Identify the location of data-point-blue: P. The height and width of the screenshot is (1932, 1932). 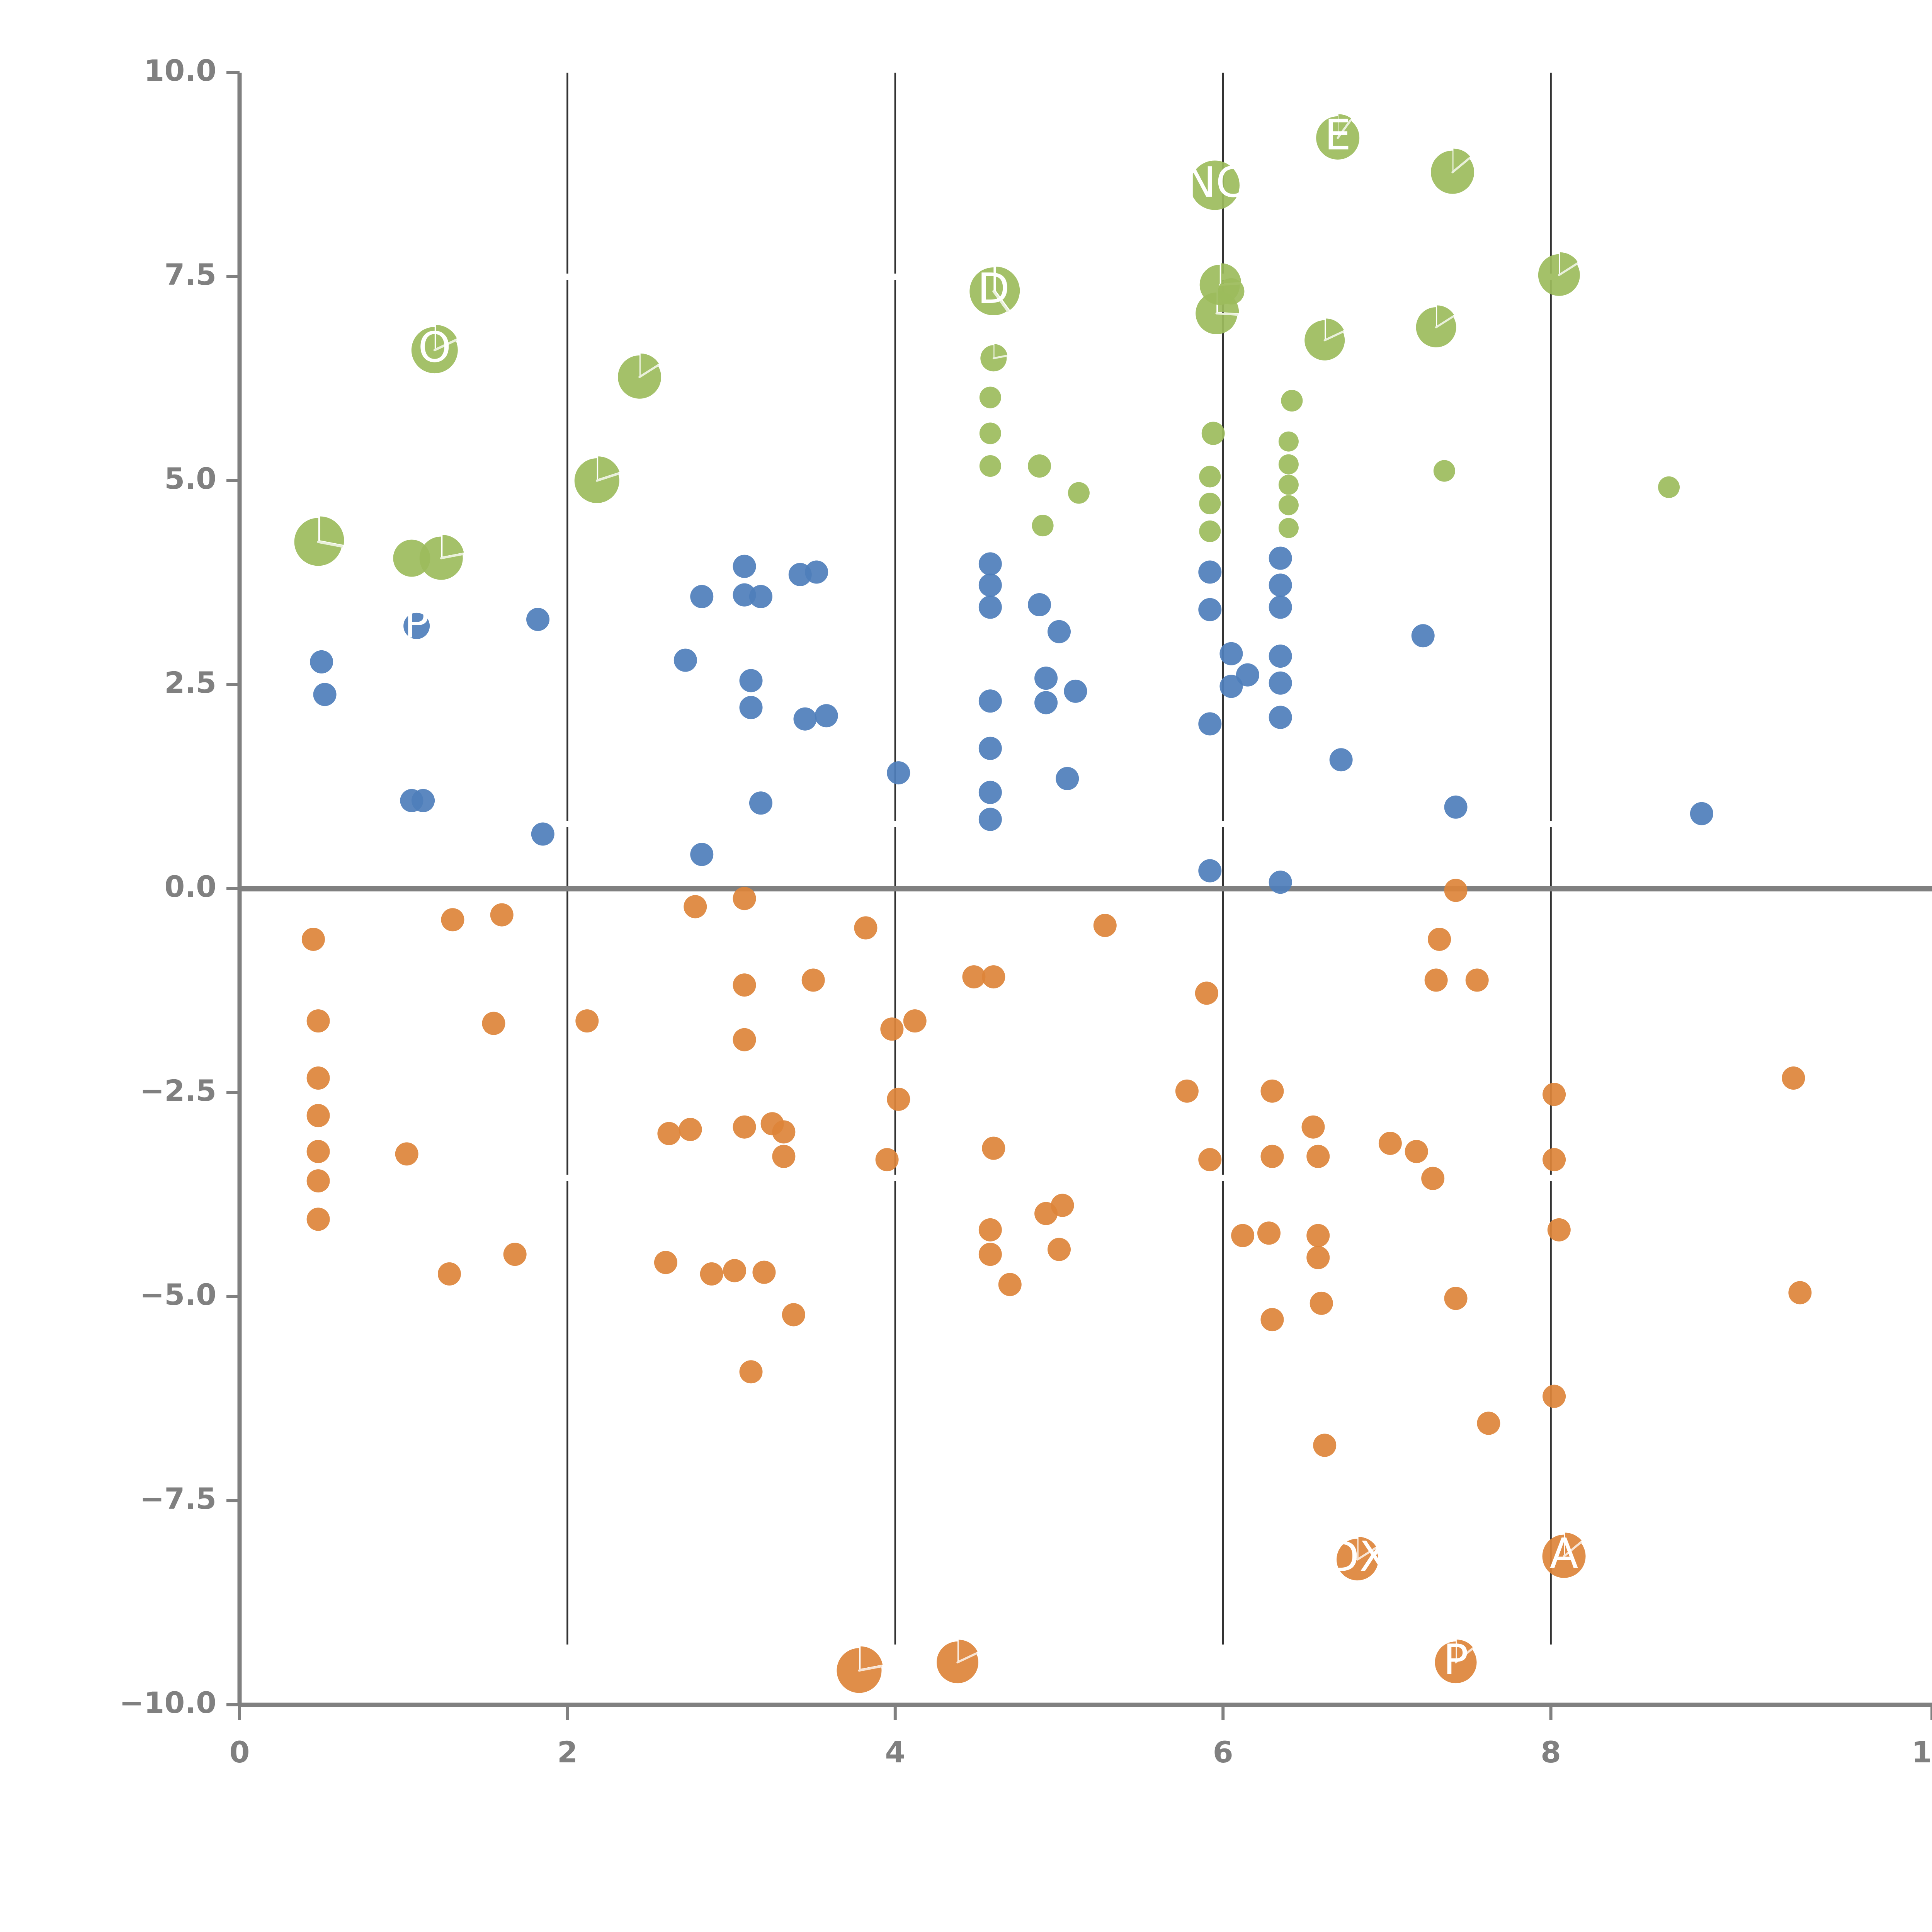
(417, 624).